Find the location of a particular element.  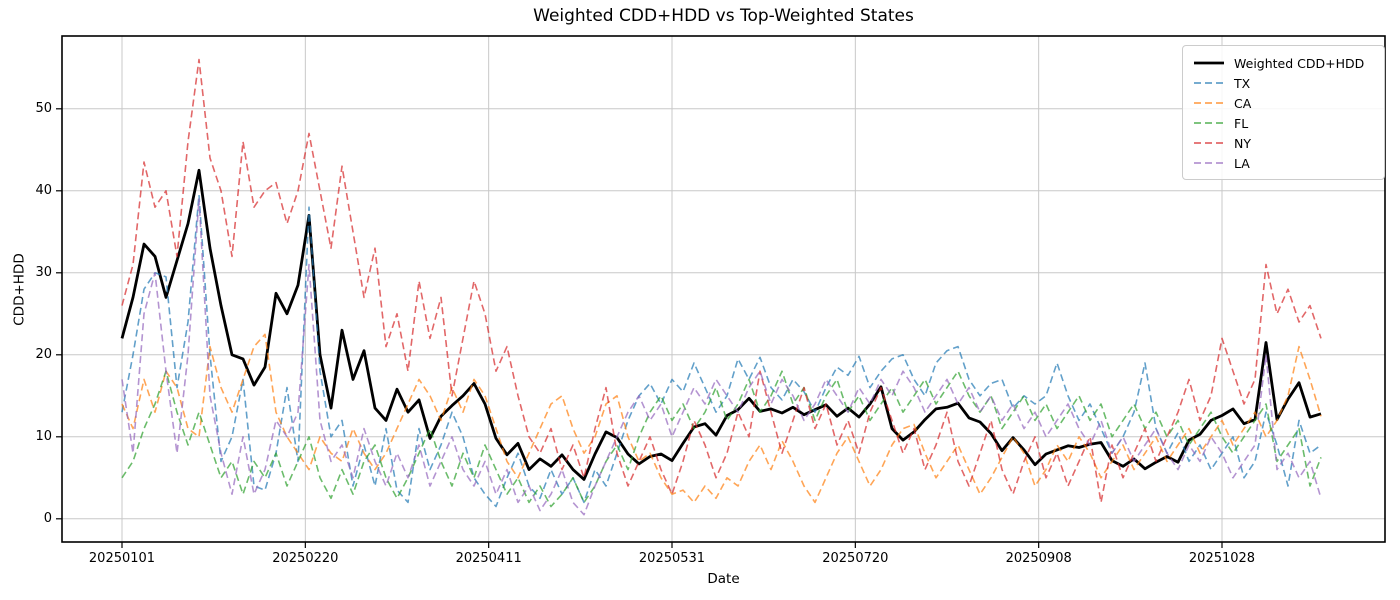

y-tick-label: 50 is located at coordinates (43, 108).